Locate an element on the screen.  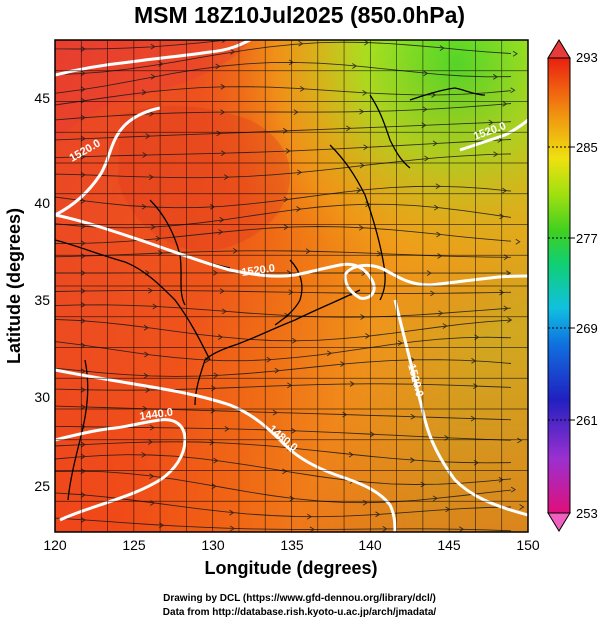
colorbar-scale is located at coordinates (559, 285).